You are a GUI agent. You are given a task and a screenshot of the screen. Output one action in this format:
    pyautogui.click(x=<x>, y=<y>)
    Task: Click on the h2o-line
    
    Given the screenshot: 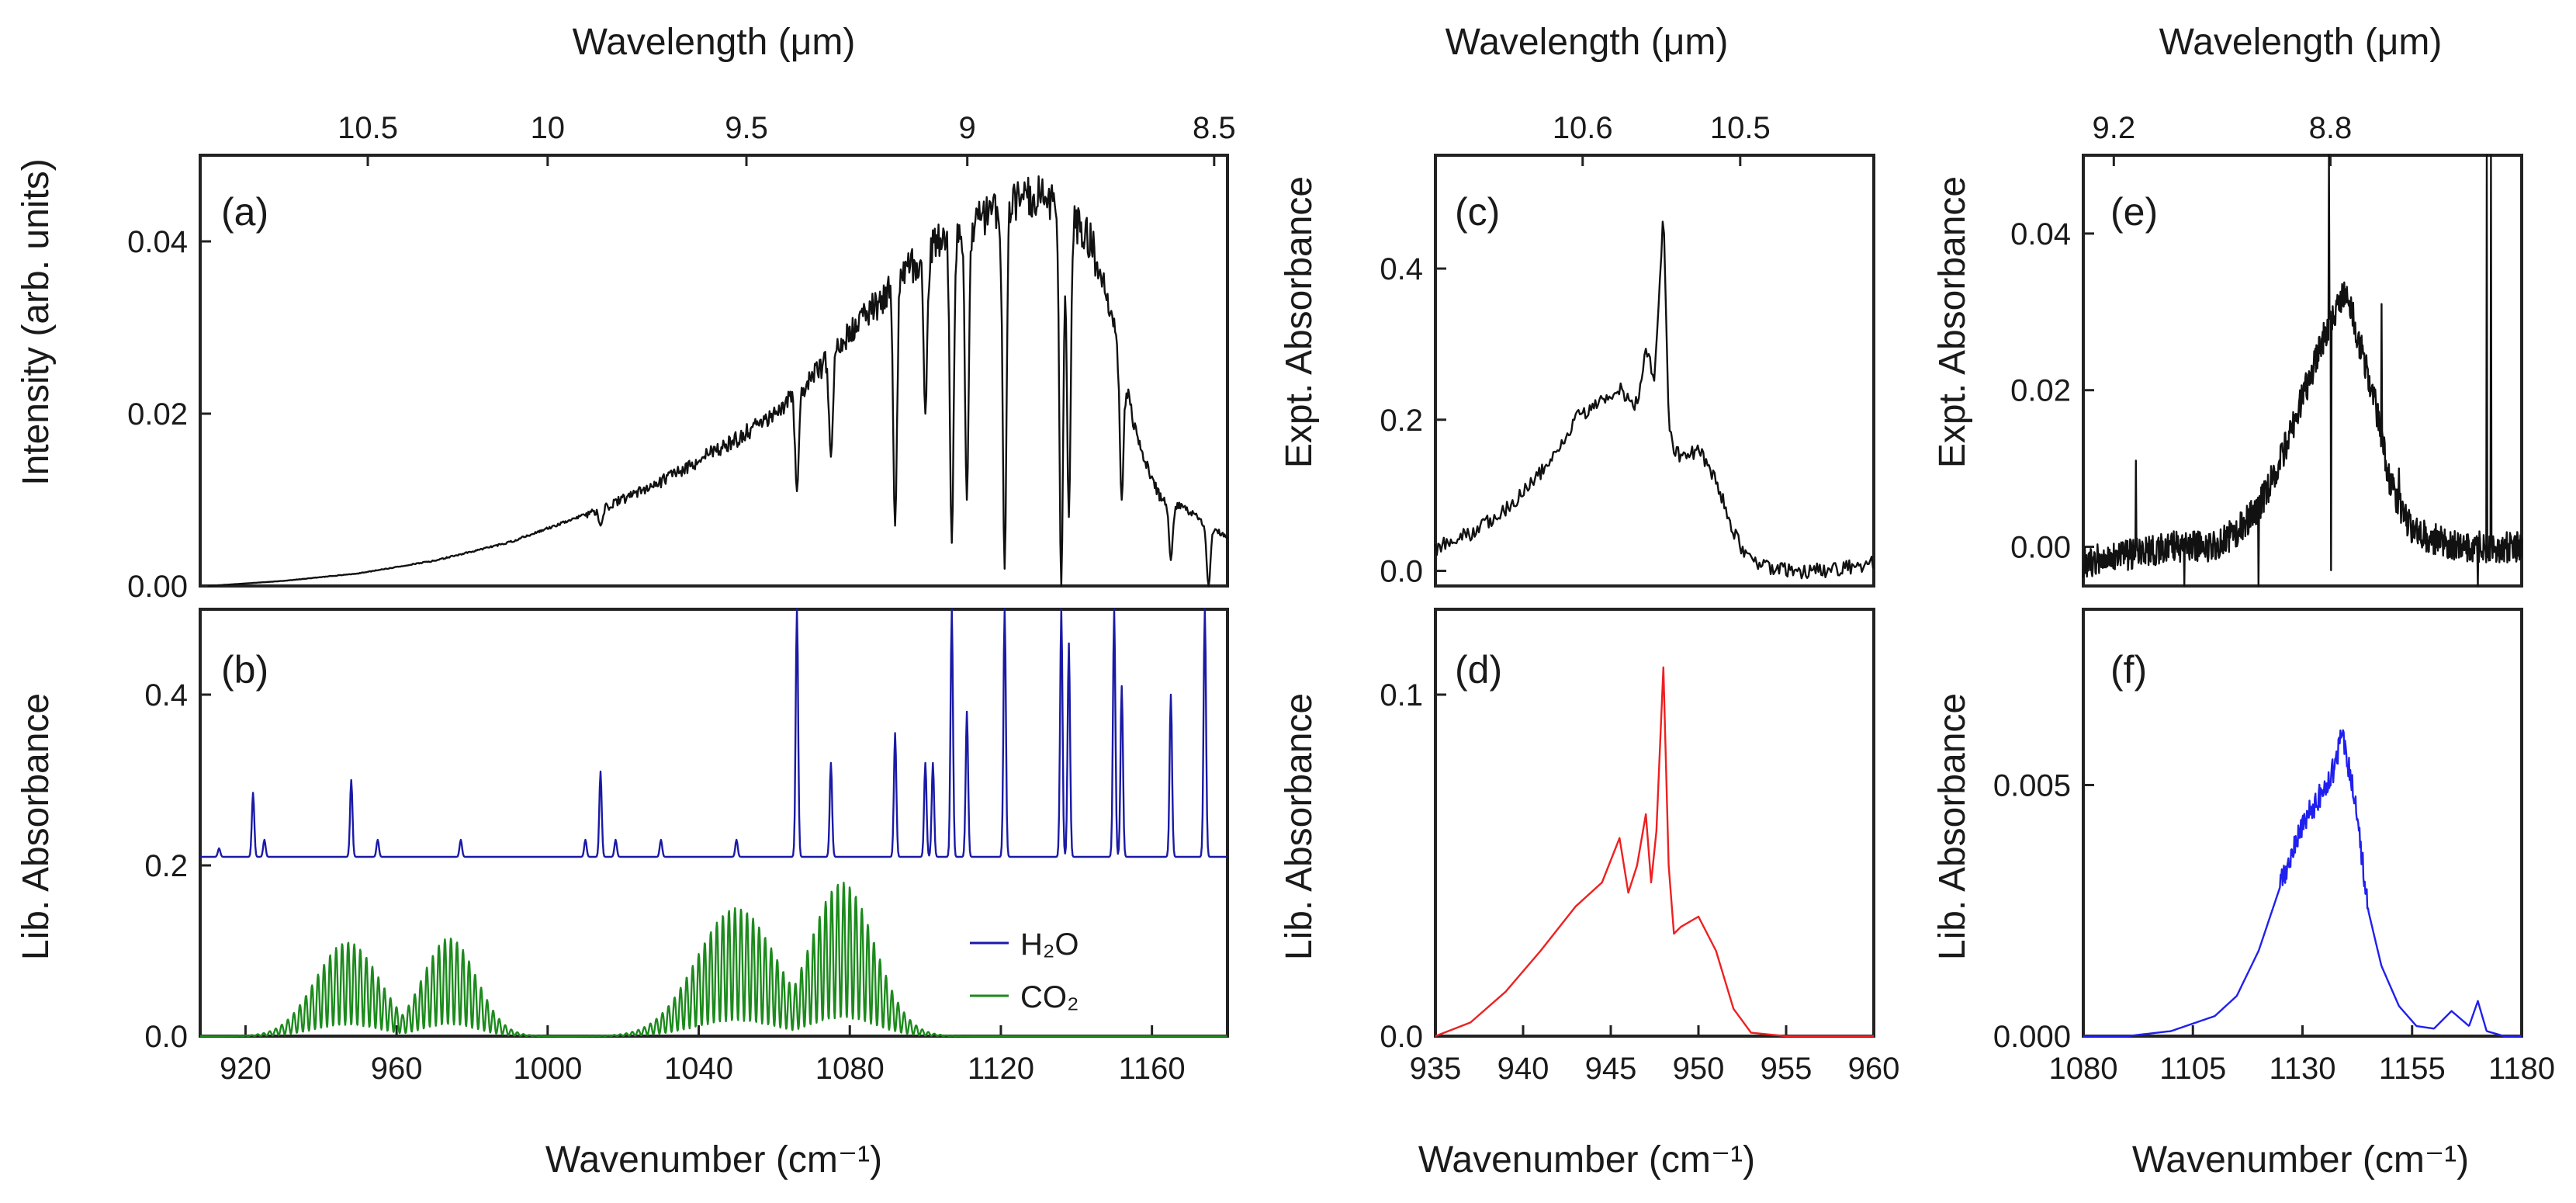 What is the action you would take?
    pyautogui.click(x=713, y=733)
    